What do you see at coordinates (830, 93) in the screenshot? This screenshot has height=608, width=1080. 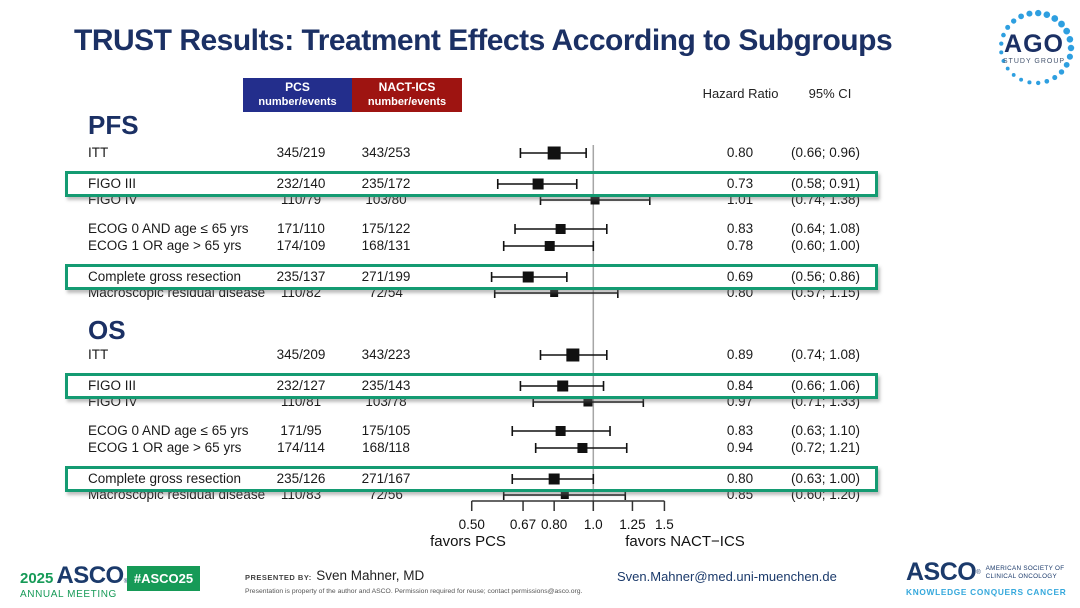 I see `ci-column-header: 95% CI` at bounding box center [830, 93].